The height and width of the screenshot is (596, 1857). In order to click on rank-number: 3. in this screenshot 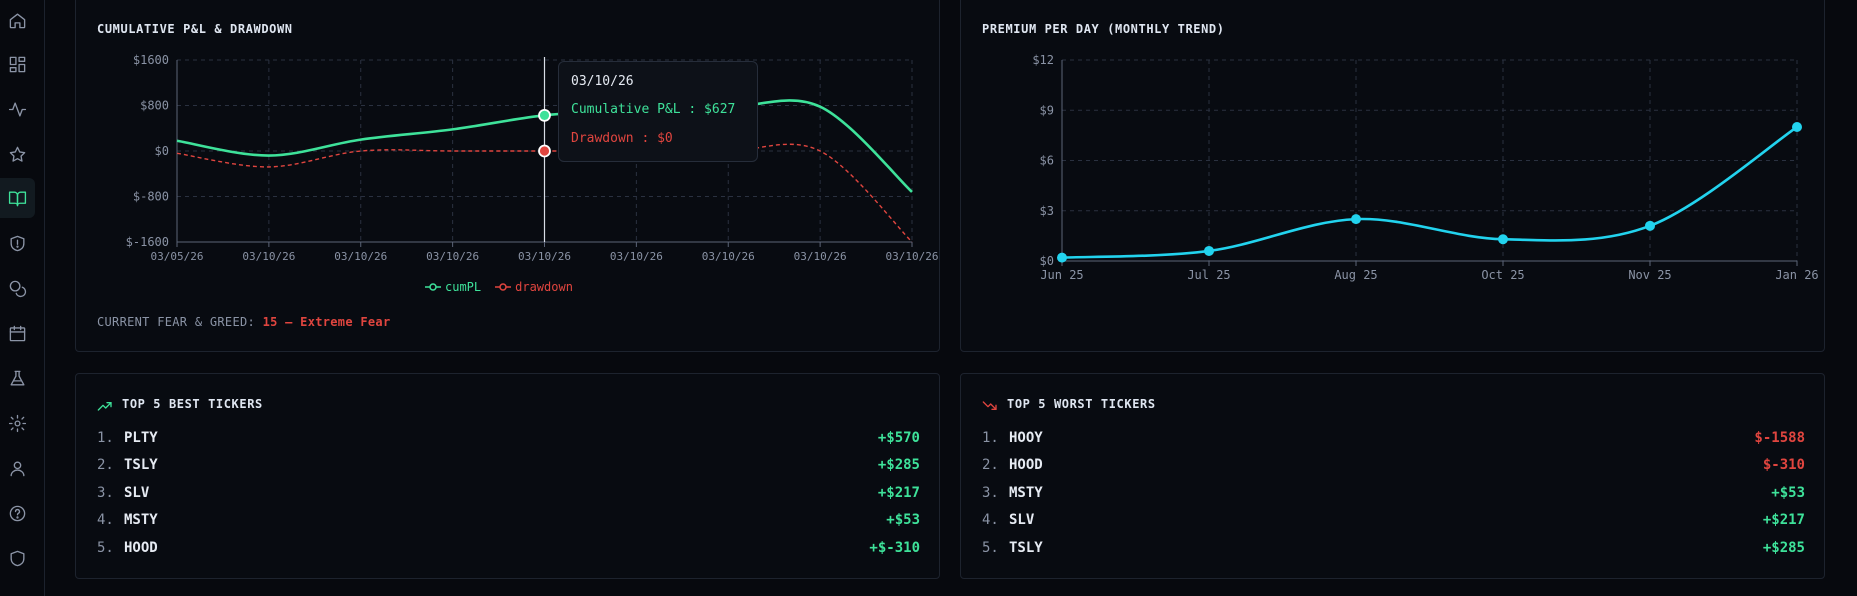, I will do `click(990, 492)`.